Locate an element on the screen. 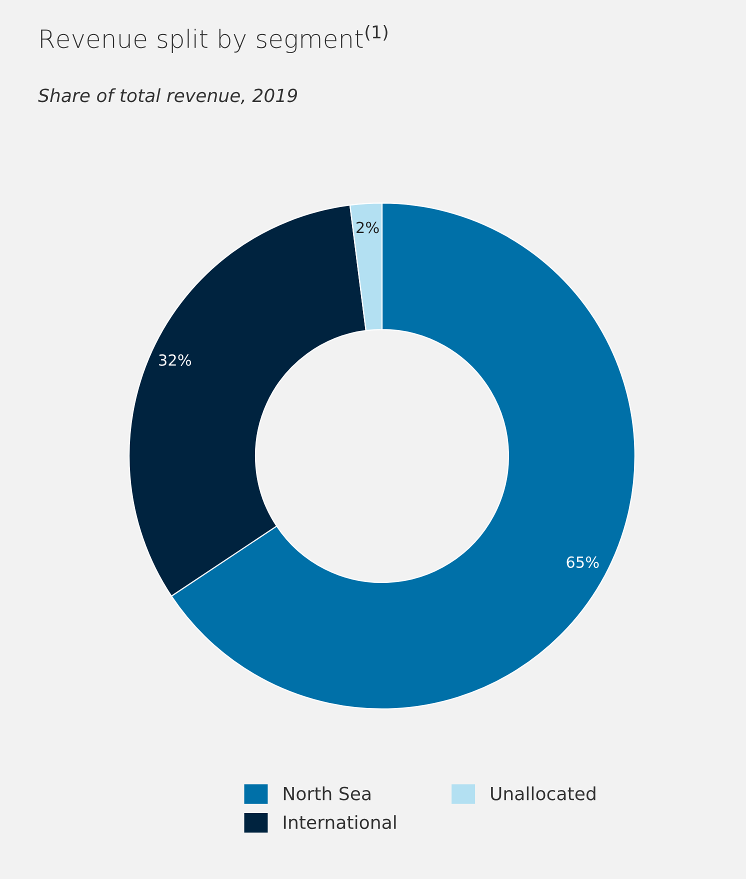 The width and height of the screenshot is (746, 879). chart-title: Revenue split by segment$^{(1)}$ is located at coordinates (214, 39).